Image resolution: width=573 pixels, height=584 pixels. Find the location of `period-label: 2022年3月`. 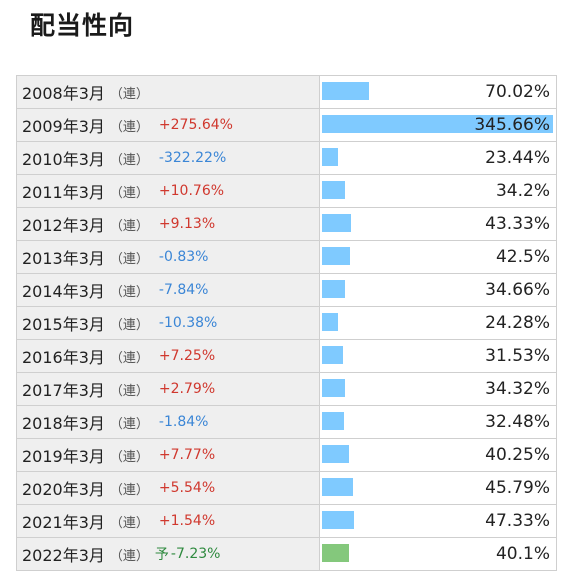

period-label: 2022年3月 is located at coordinates (63, 555).